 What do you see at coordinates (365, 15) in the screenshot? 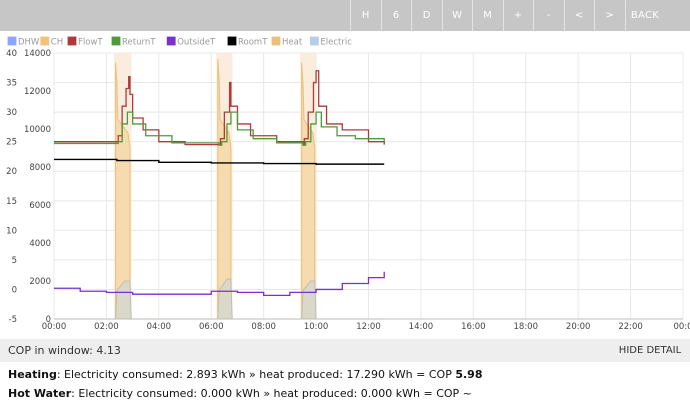
I see `range-hour-button: H` at bounding box center [365, 15].